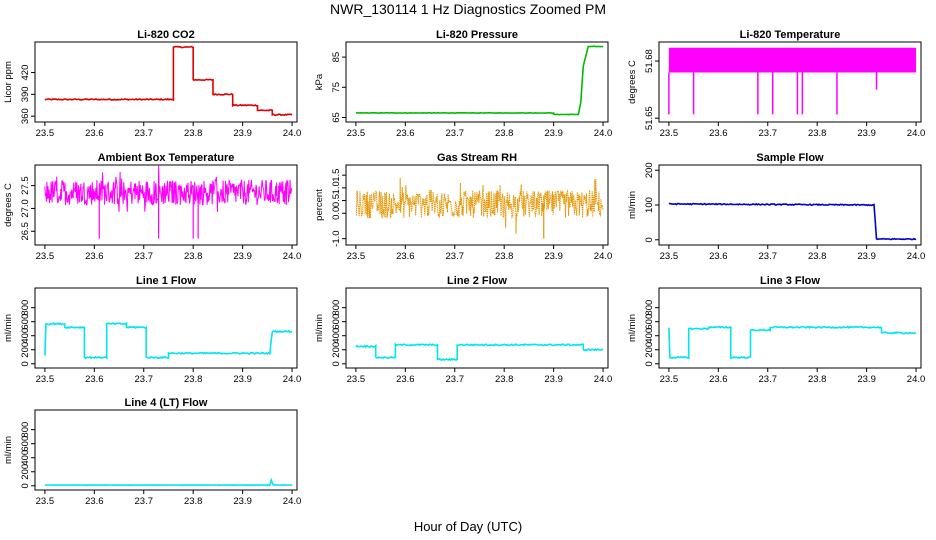 This screenshot has height=540, width=936. Describe the element at coordinates (292, 256) in the screenshot. I see `ambient-box-temperature-xtick-label: 24.0` at that location.